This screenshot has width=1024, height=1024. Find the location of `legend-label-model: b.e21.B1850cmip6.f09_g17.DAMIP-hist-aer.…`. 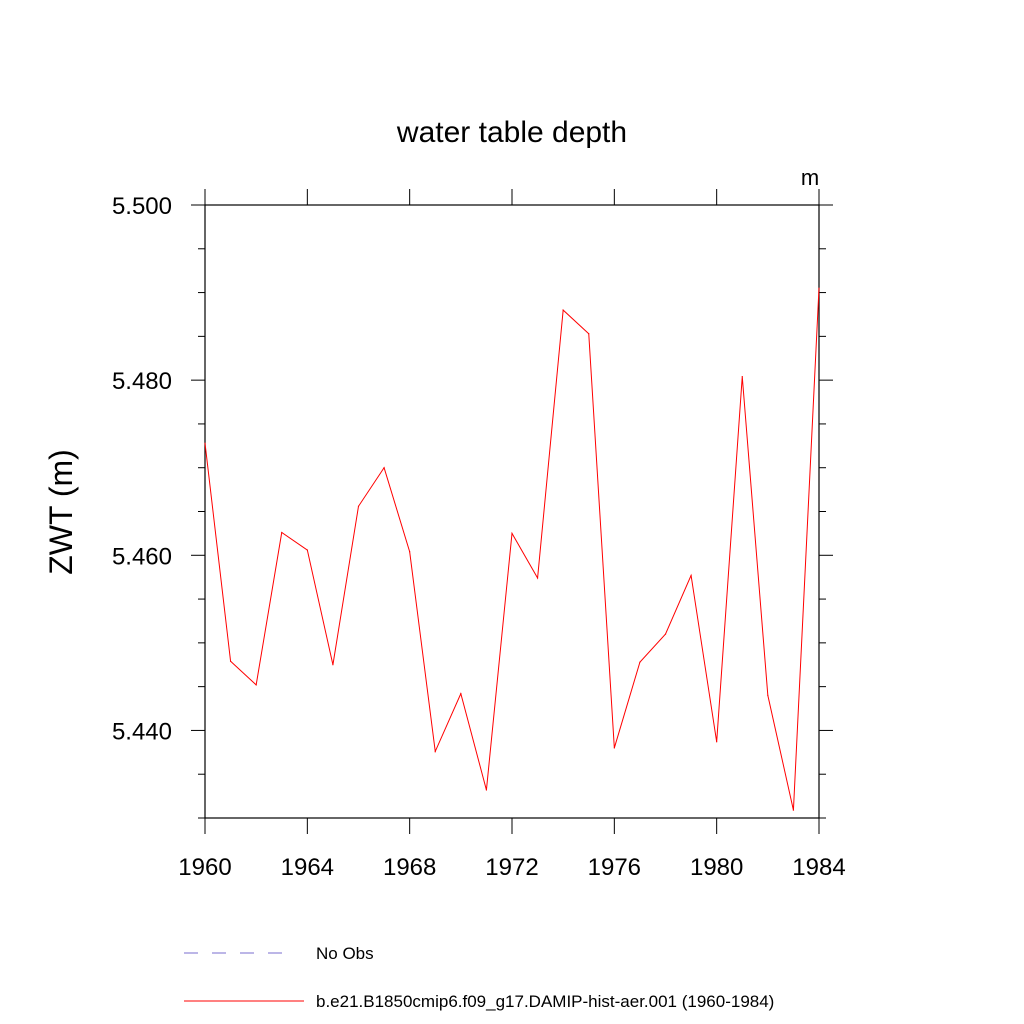

legend-label-model: b.e21.B1850cmip6.f09_g17.DAMIP-hist-aer.… is located at coordinates (545, 1001).